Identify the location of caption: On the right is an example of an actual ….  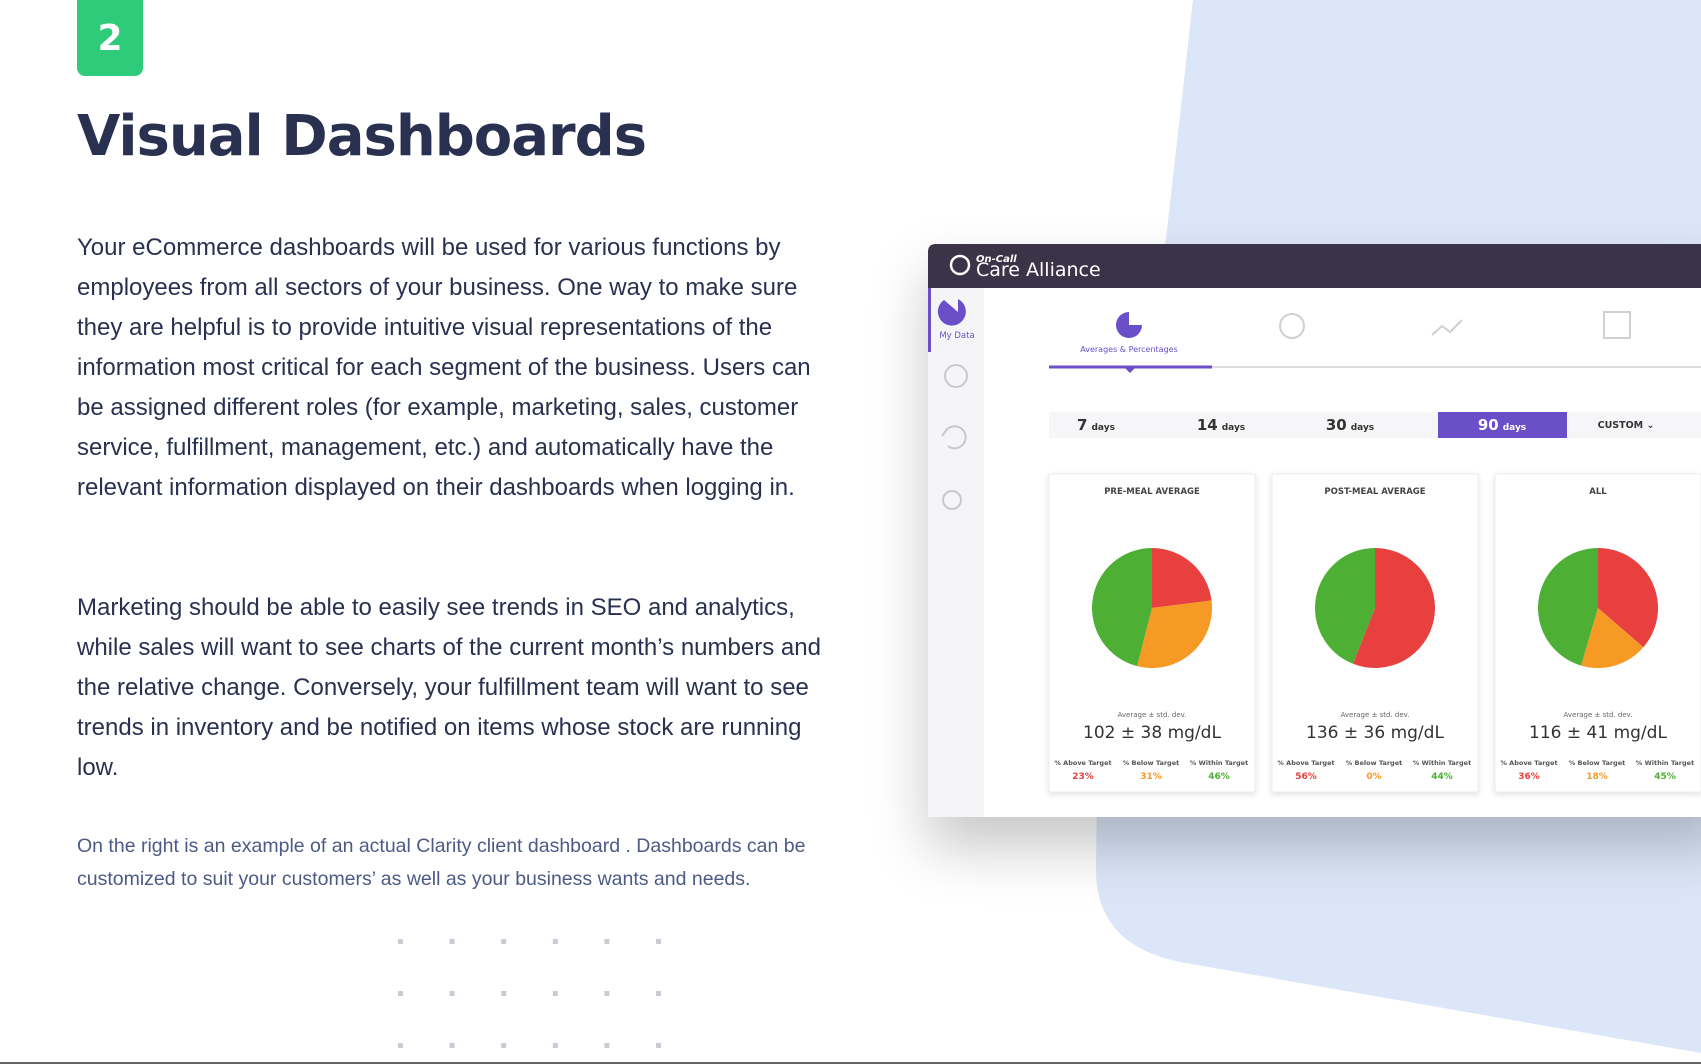
(441, 862).